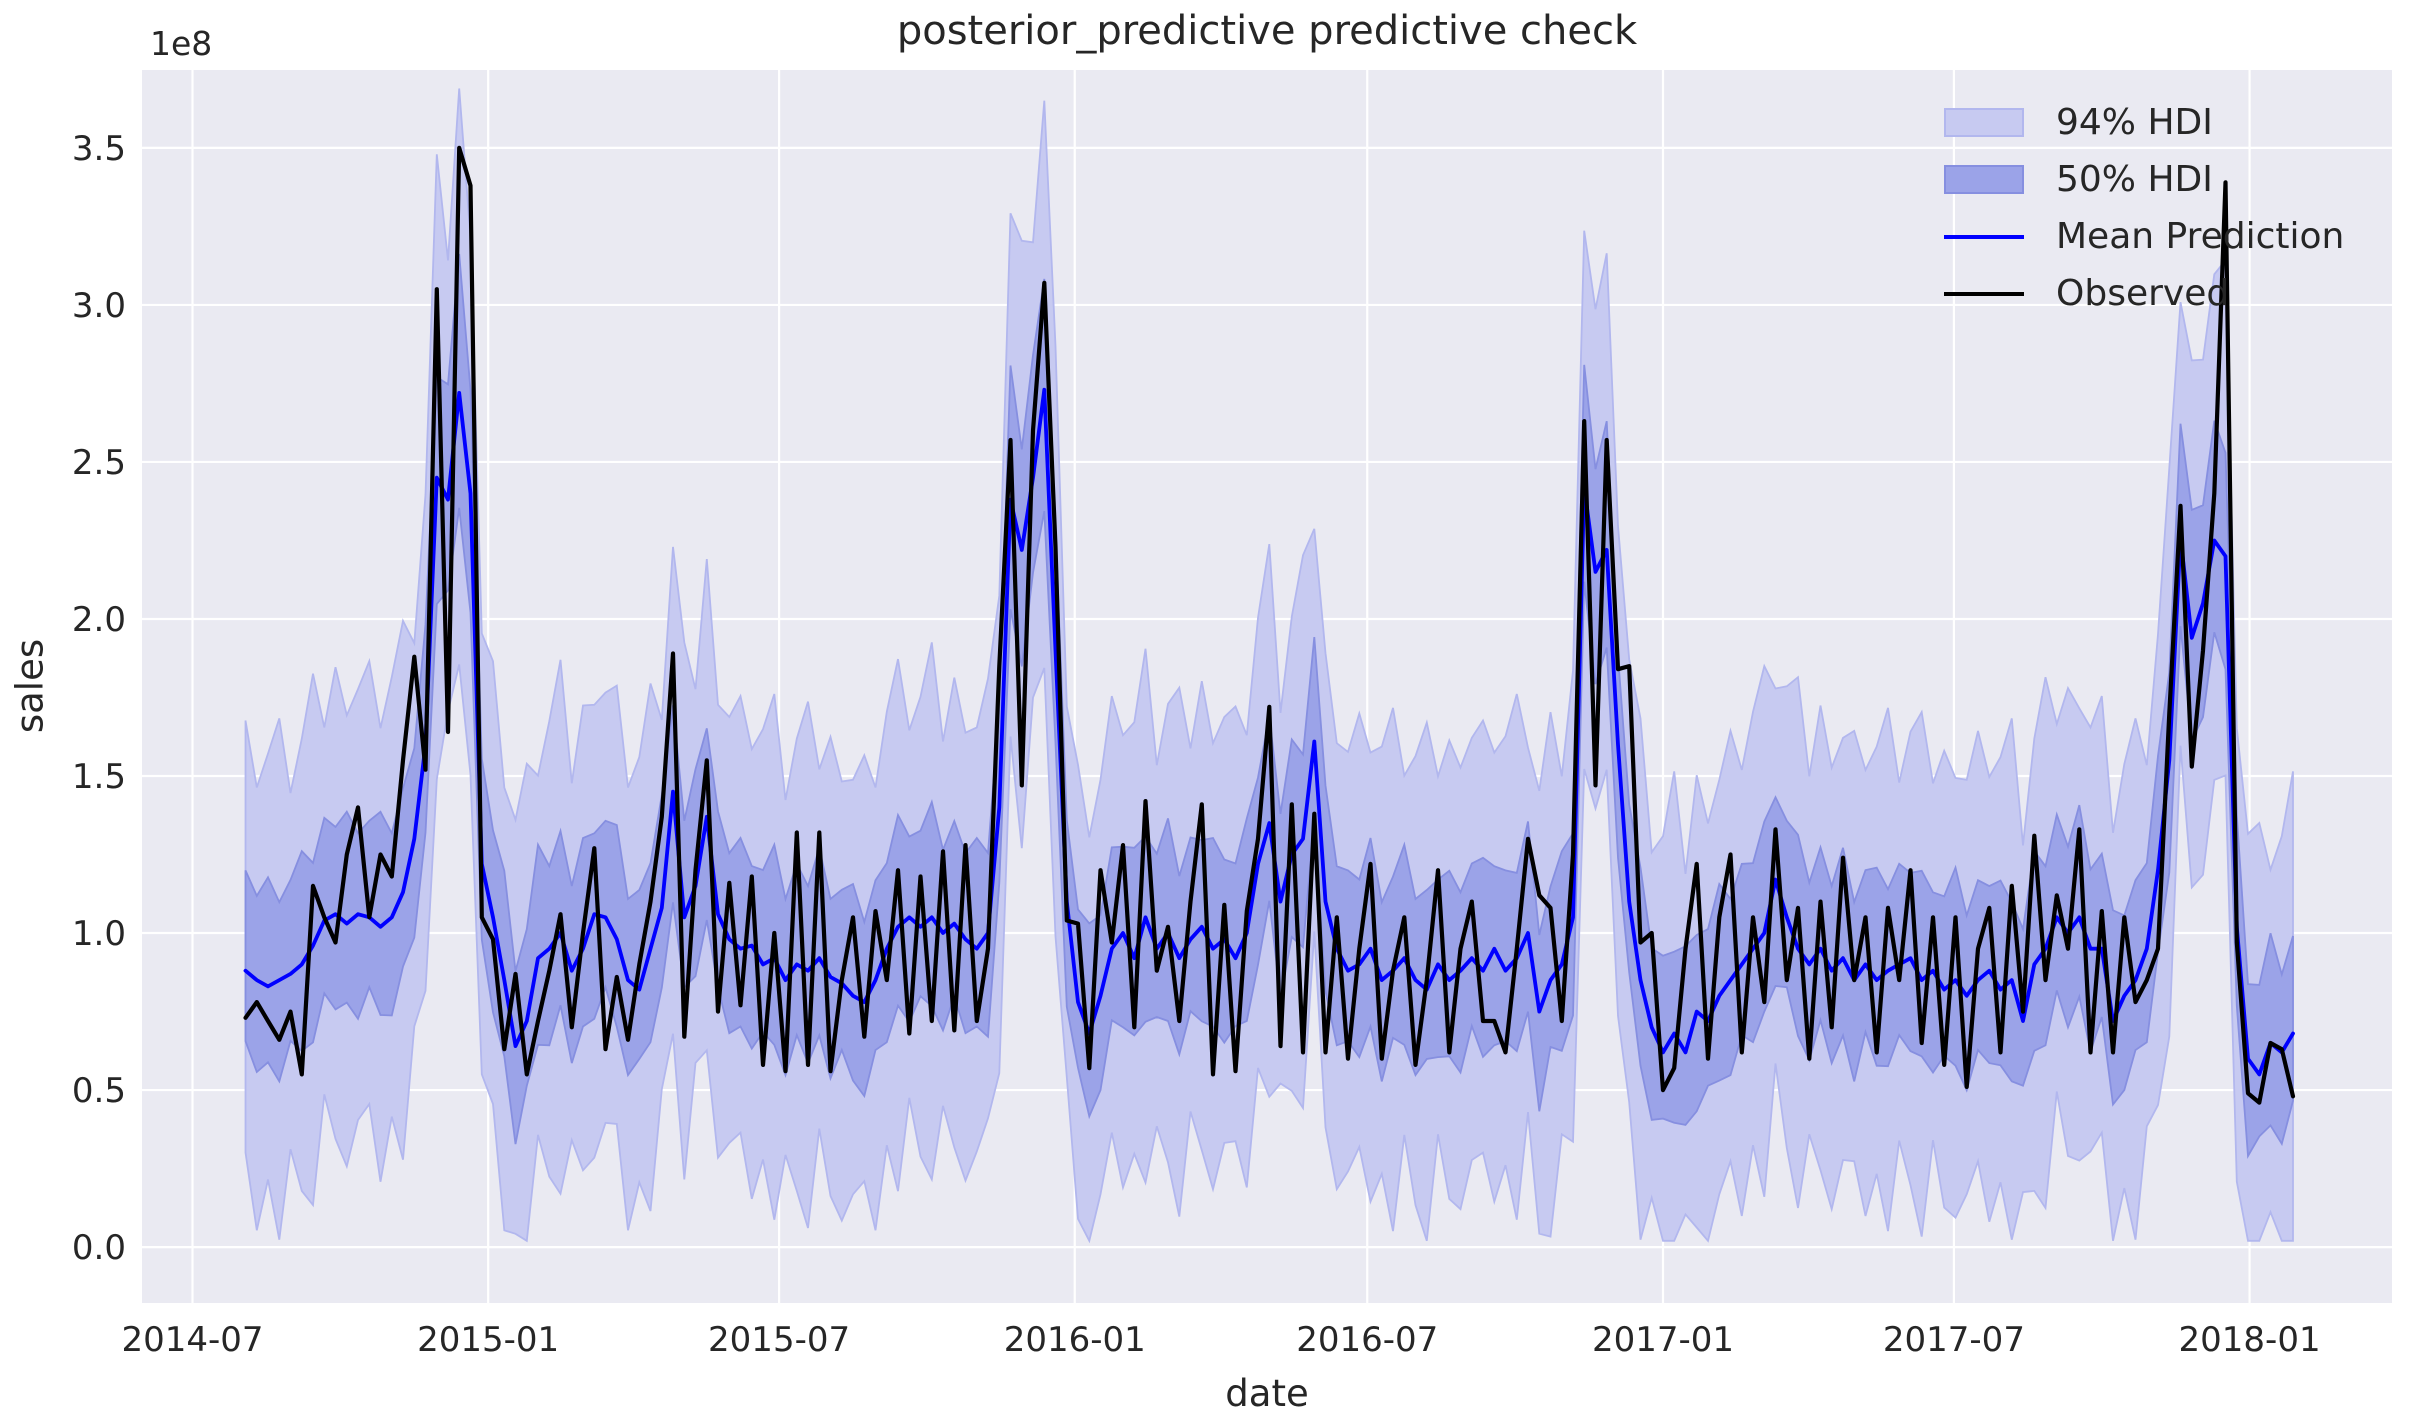 The height and width of the screenshot is (1423, 2423). What do you see at coordinates (2134, 179) in the screenshot?
I see `legend-label-50-hdi: 50% HDI` at bounding box center [2134, 179].